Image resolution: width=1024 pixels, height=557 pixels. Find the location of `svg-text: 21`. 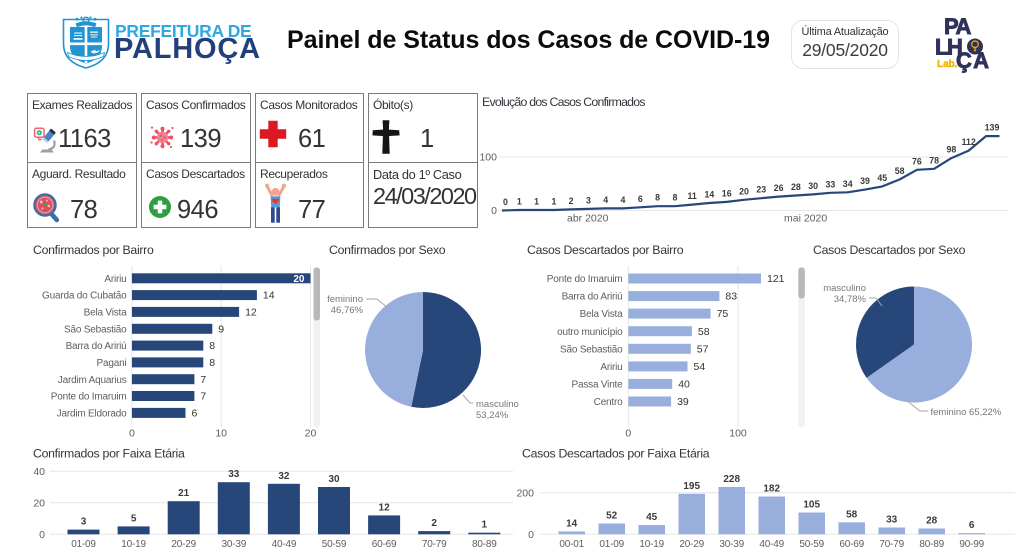

svg-text: 21 is located at coordinates (184, 493).